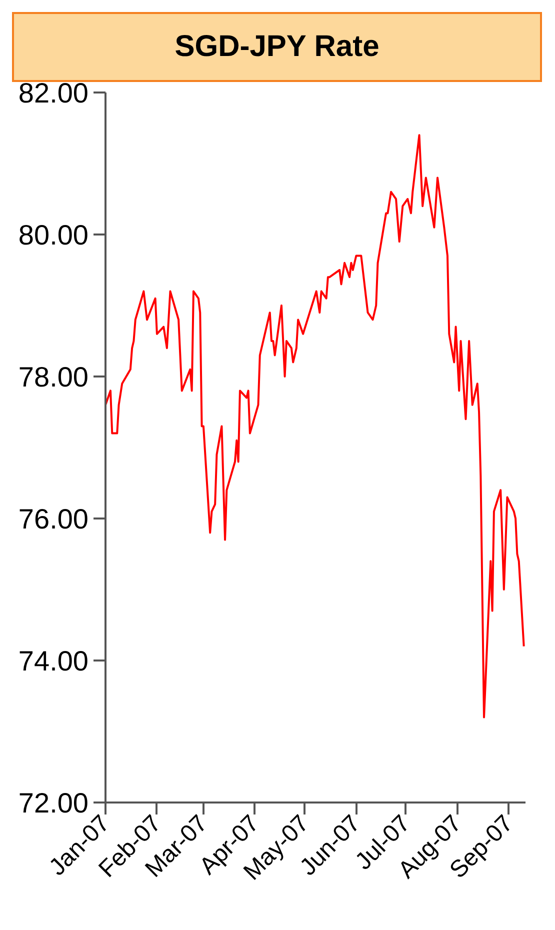  I want to click on y-tick-label: 74.00, so click(53, 661).